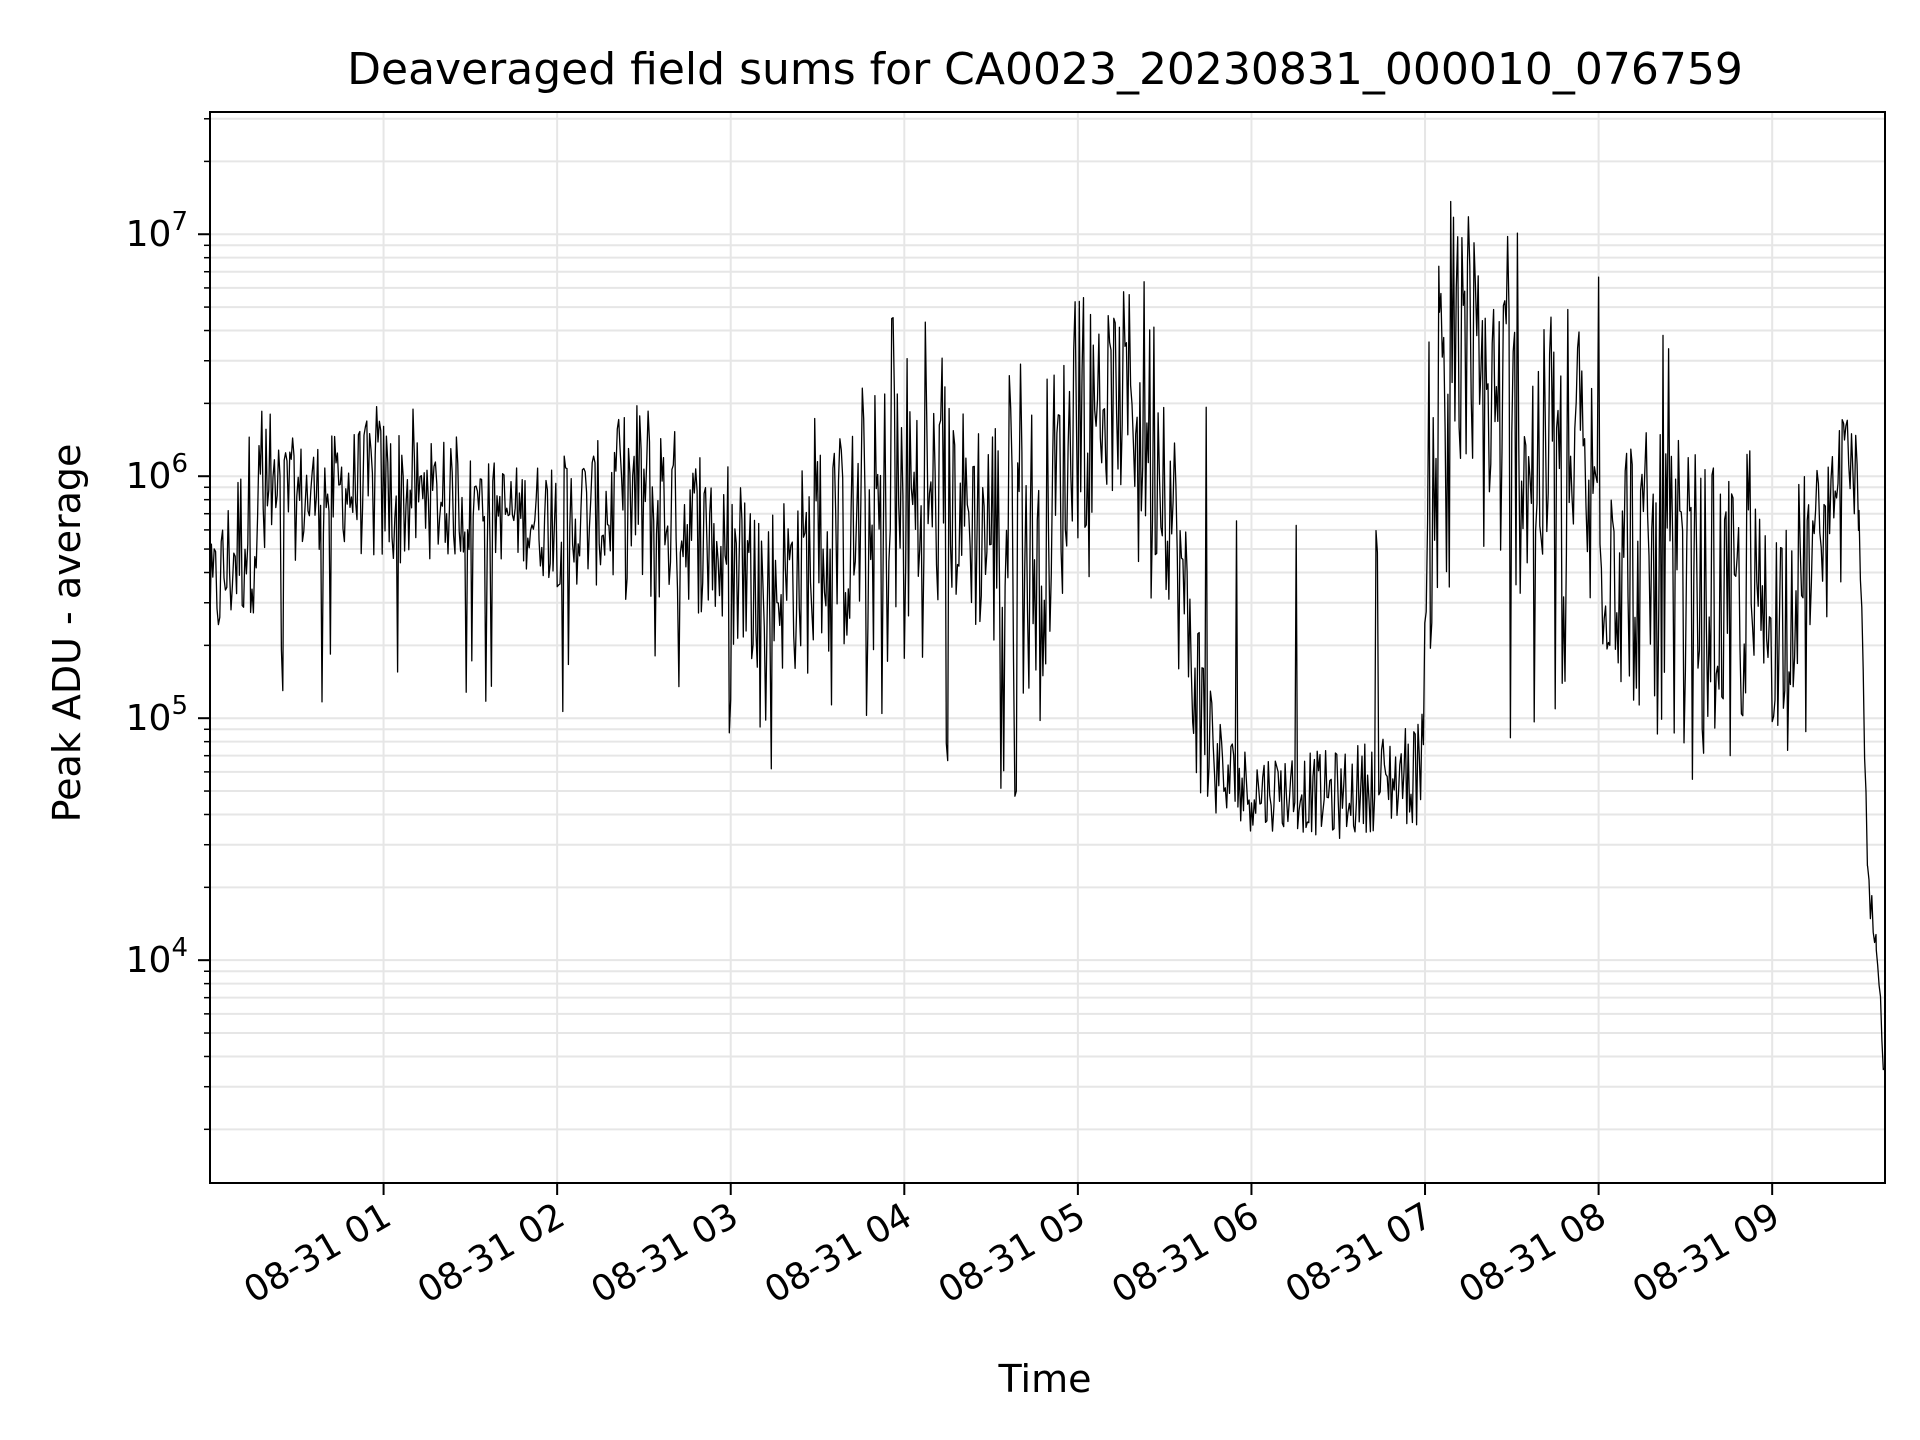  What do you see at coordinates (665, 1253) in the screenshot?
I see `x-tick-label: 08-31 03` at bounding box center [665, 1253].